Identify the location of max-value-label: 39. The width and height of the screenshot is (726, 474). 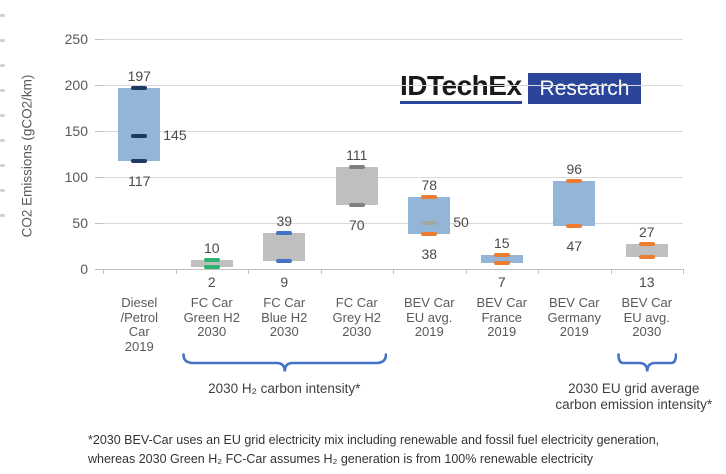
(284, 221).